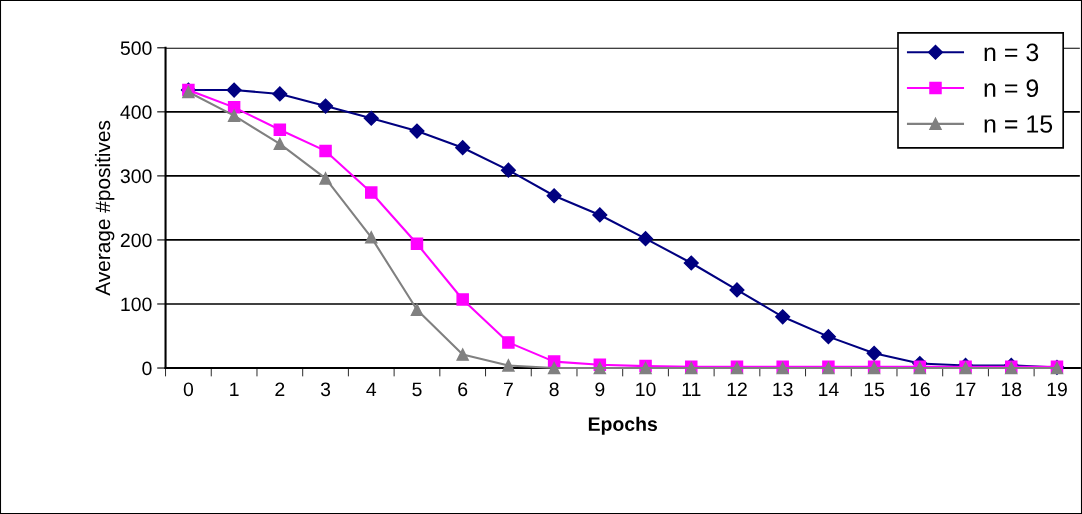  What do you see at coordinates (325, 389) in the screenshot?
I see `x-tick-label: 3` at bounding box center [325, 389].